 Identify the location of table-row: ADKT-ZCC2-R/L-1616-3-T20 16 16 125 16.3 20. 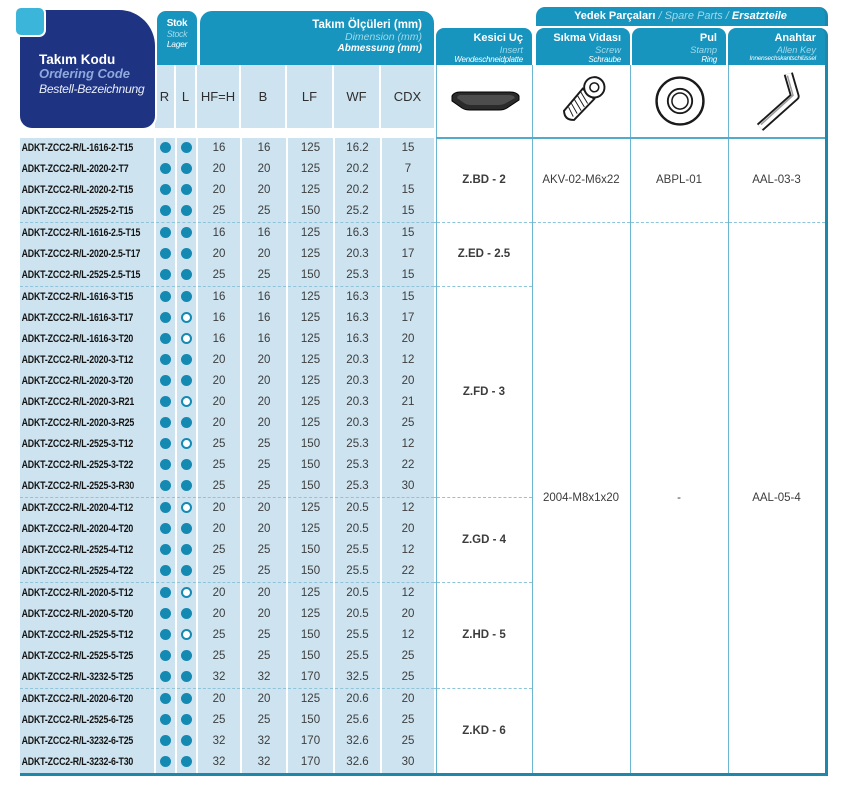
(423, 339).